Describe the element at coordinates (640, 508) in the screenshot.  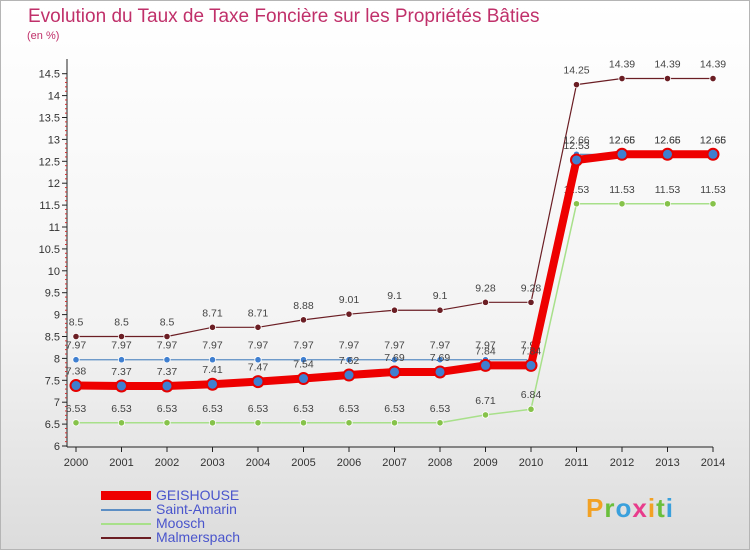
I see `logo-letter: x` at that location.